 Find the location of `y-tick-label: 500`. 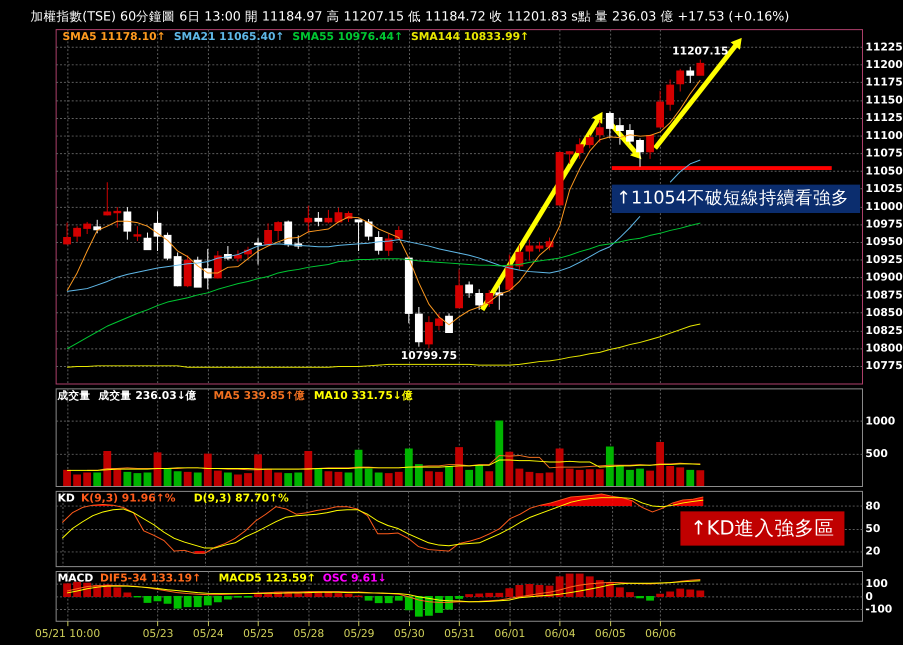

y-tick-label: 500 is located at coordinates (876, 453).